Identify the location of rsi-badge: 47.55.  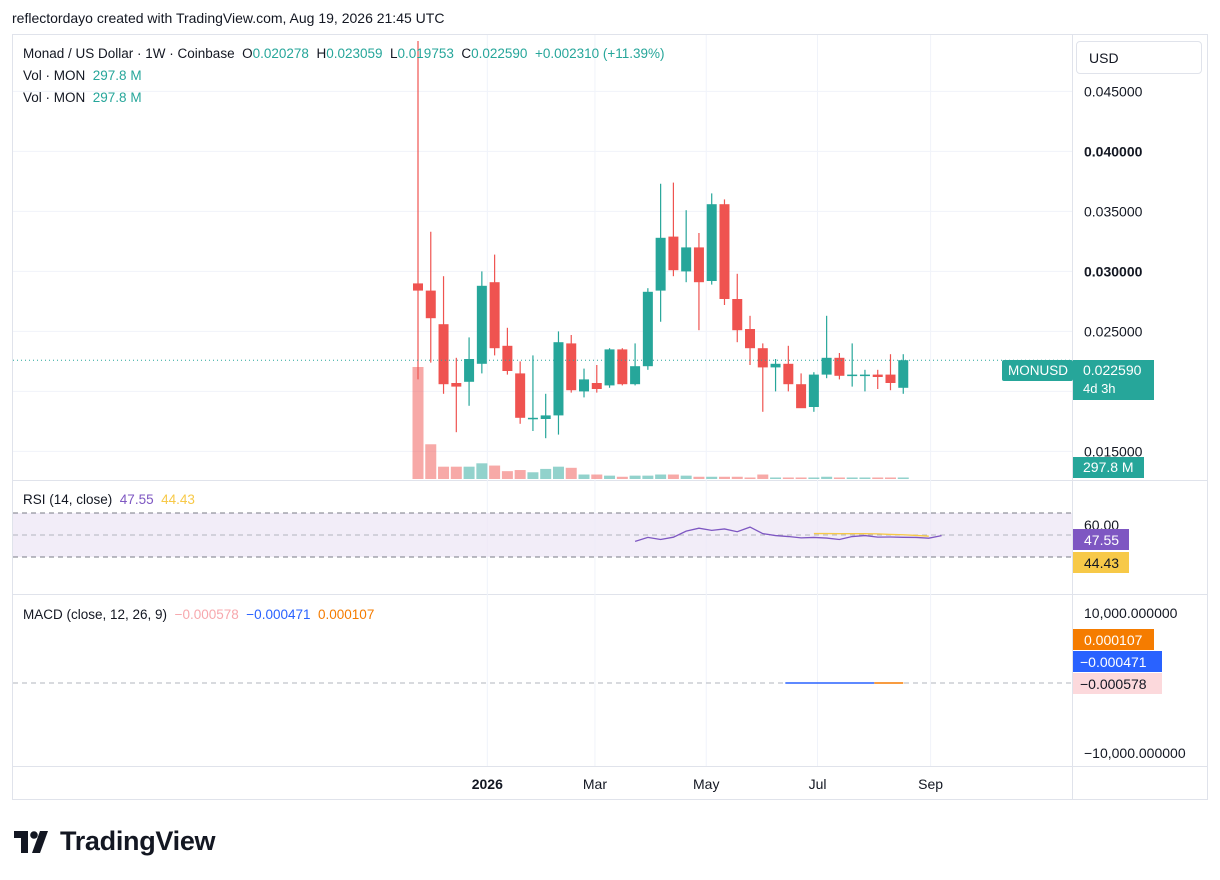
(1101, 540).